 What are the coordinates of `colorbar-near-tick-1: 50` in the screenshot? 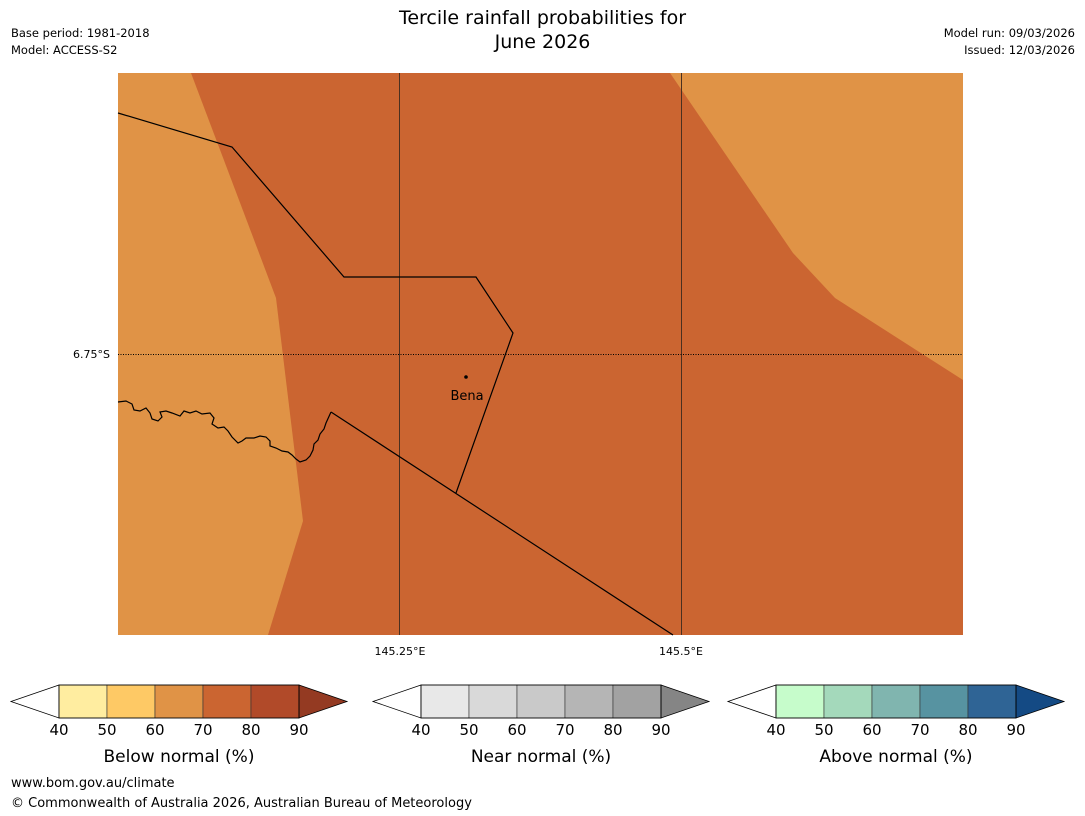 It's located at (468, 730).